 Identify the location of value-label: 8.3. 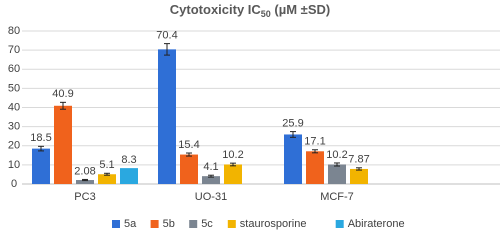
(128, 160).